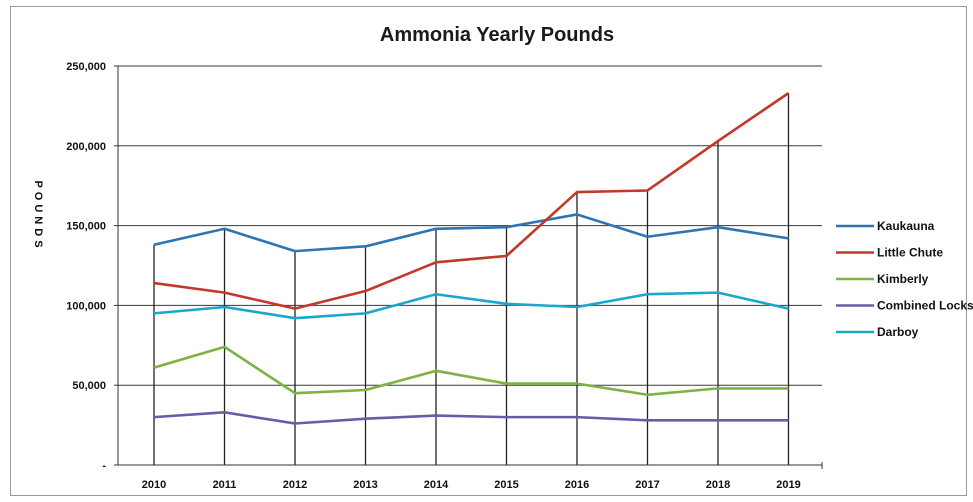 This screenshot has width=973, height=502. Describe the element at coordinates (38, 215) in the screenshot. I see `y-axis-label: POUNDS` at that location.